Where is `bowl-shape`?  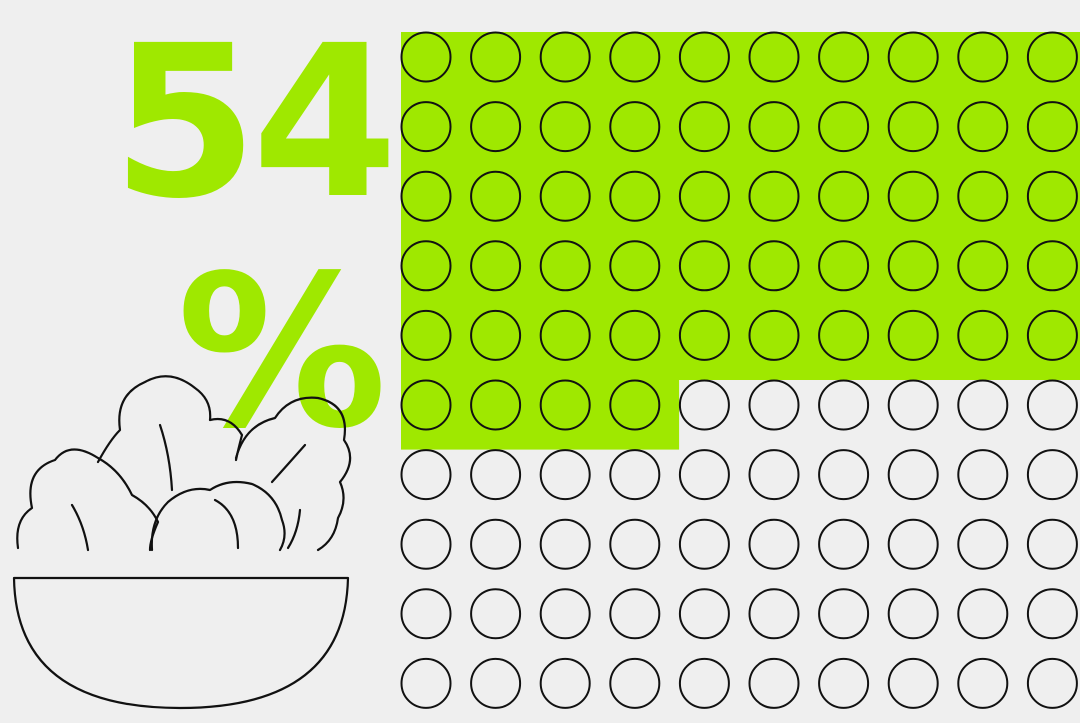
bowl-shape is located at coordinates (181, 643).